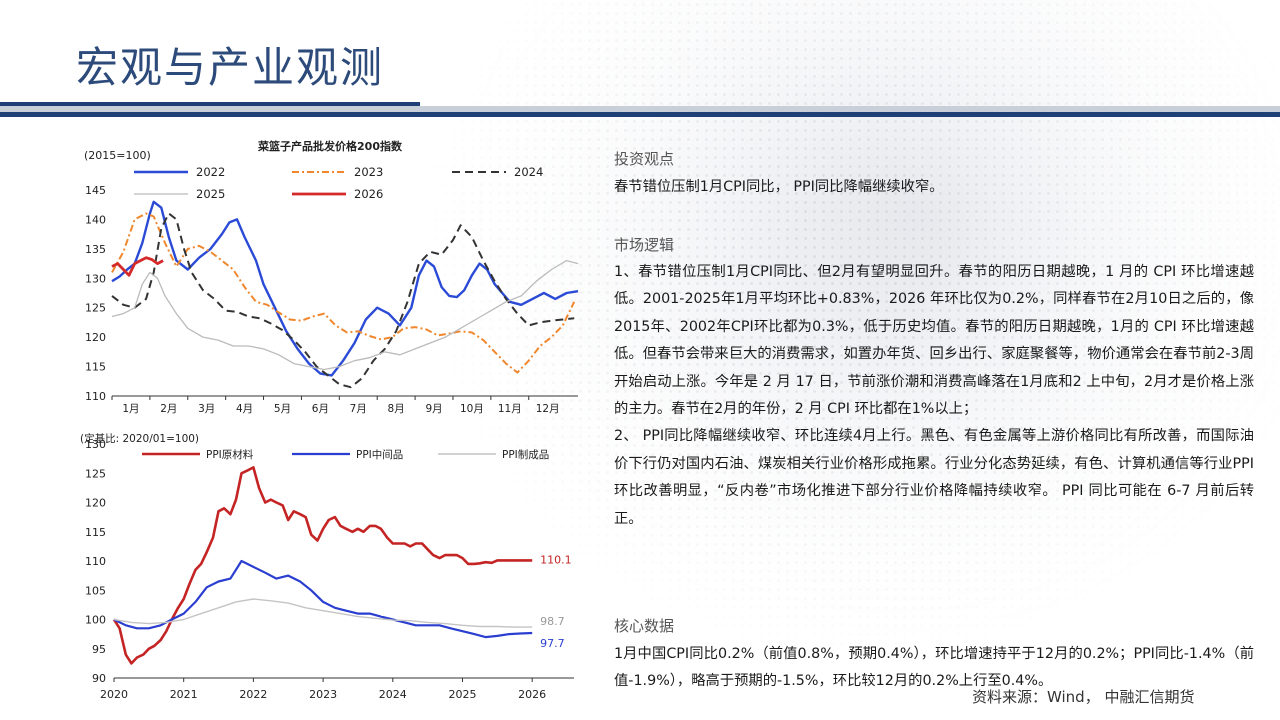 Image resolution: width=1280 pixels, height=720 pixels. What do you see at coordinates (168, 409) in the screenshot?
I see `chart-top-x-tick-label: 2月` at bounding box center [168, 409].